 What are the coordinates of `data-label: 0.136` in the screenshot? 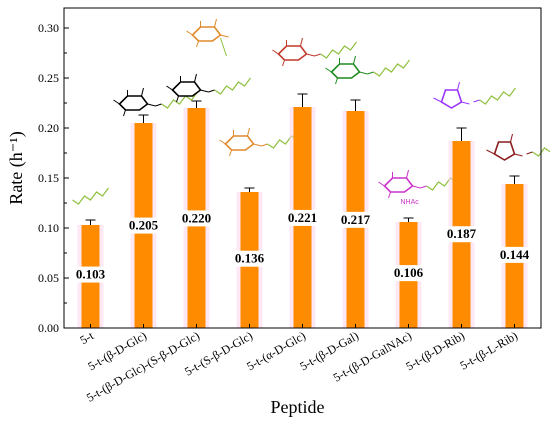 It's located at (250, 258).